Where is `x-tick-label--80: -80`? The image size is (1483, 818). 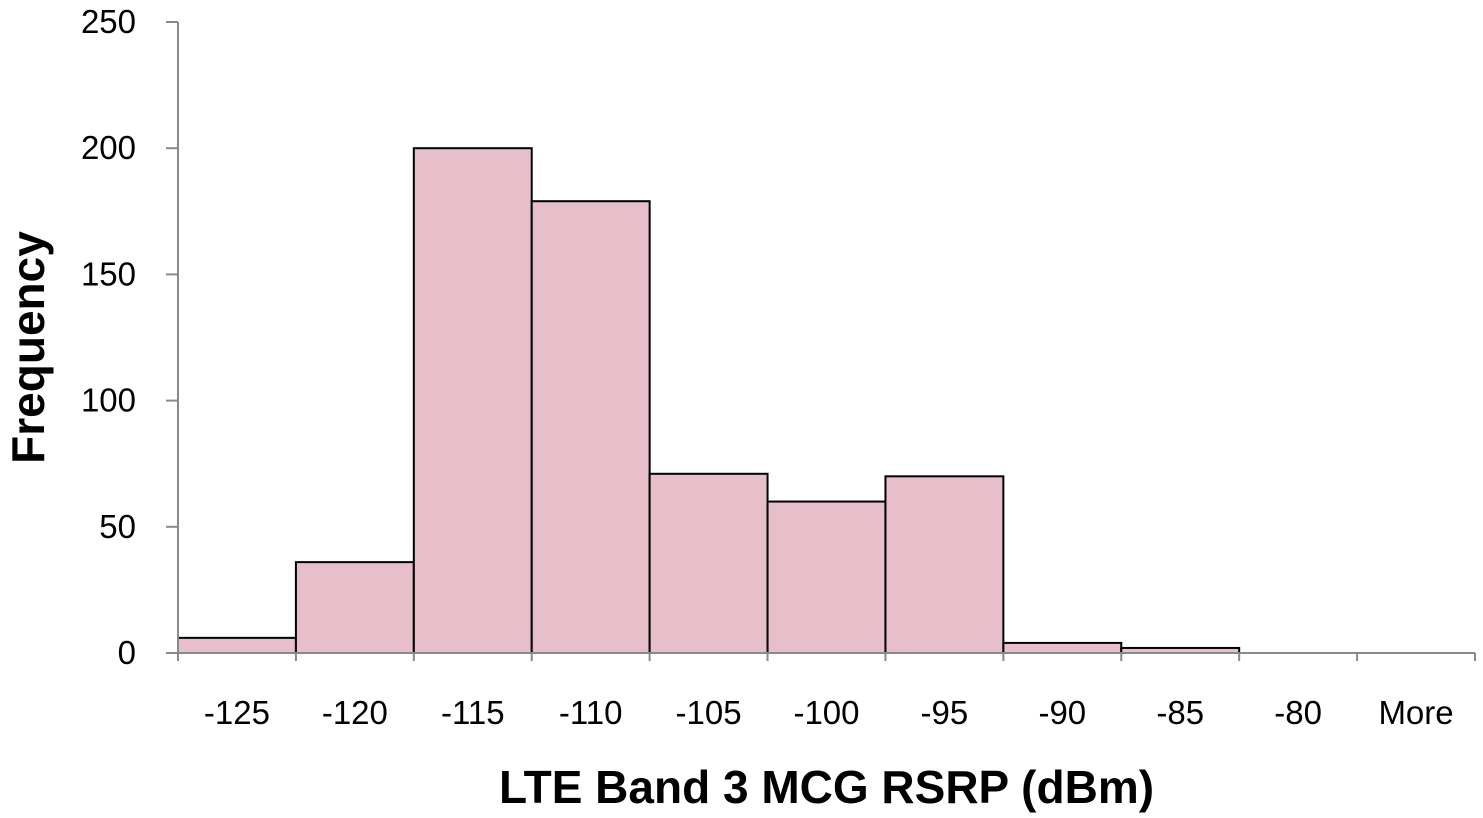 x-tick-label--80: -80 is located at coordinates (1298, 712).